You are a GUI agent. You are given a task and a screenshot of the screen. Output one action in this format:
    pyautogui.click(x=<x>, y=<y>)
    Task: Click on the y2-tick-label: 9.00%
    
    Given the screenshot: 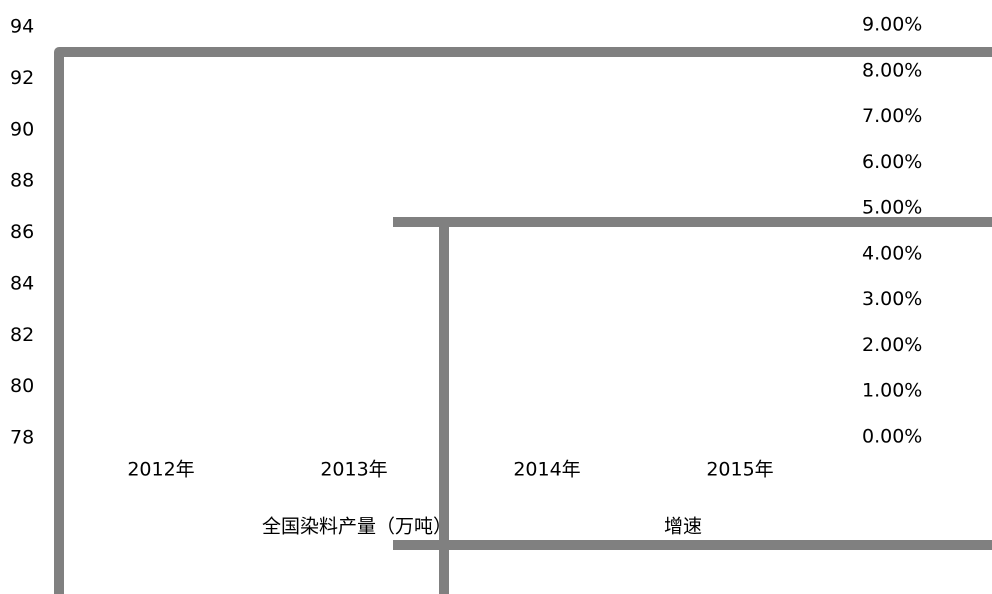 What is the action you would take?
    pyautogui.click(x=892, y=25)
    